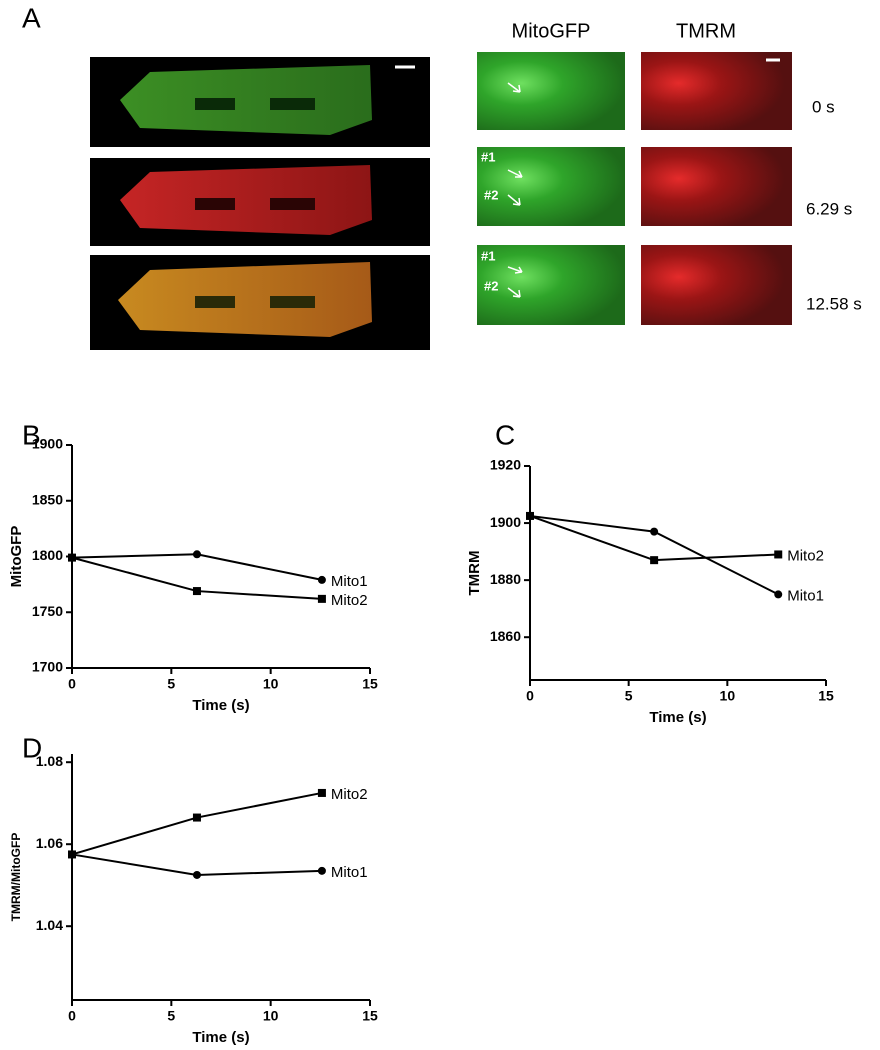 The image size is (880, 1050). What do you see at coordinates (47, 667) in the screenshot?
I see `y-tick-label: 1700` at bounding box center [47, 667].